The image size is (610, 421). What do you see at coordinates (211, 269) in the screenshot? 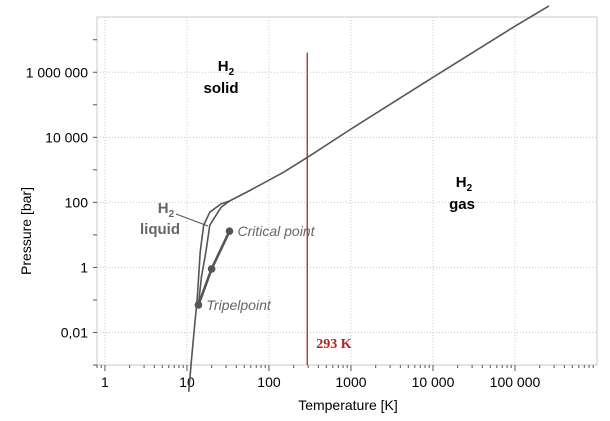
I see `curve-point-marker` at bounding box center [211, 269].